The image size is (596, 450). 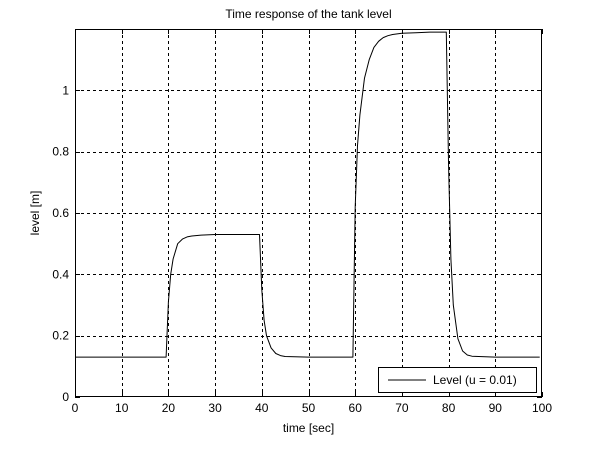 What do you see at coordinates (542, 408) in the screenshot?
I see `x-tick-label: 100` at bounding box center [542, 408].